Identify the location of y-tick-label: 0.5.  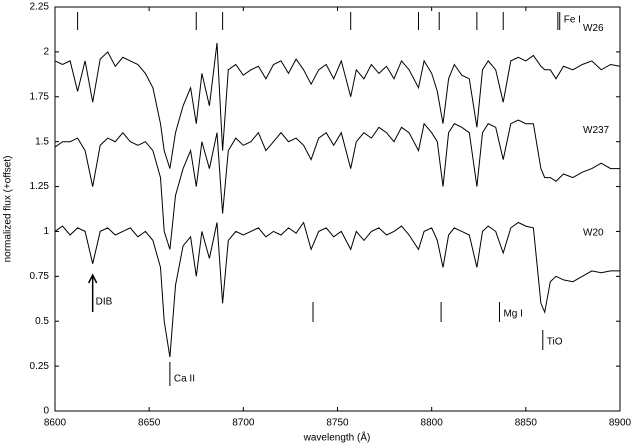
(42, 321).